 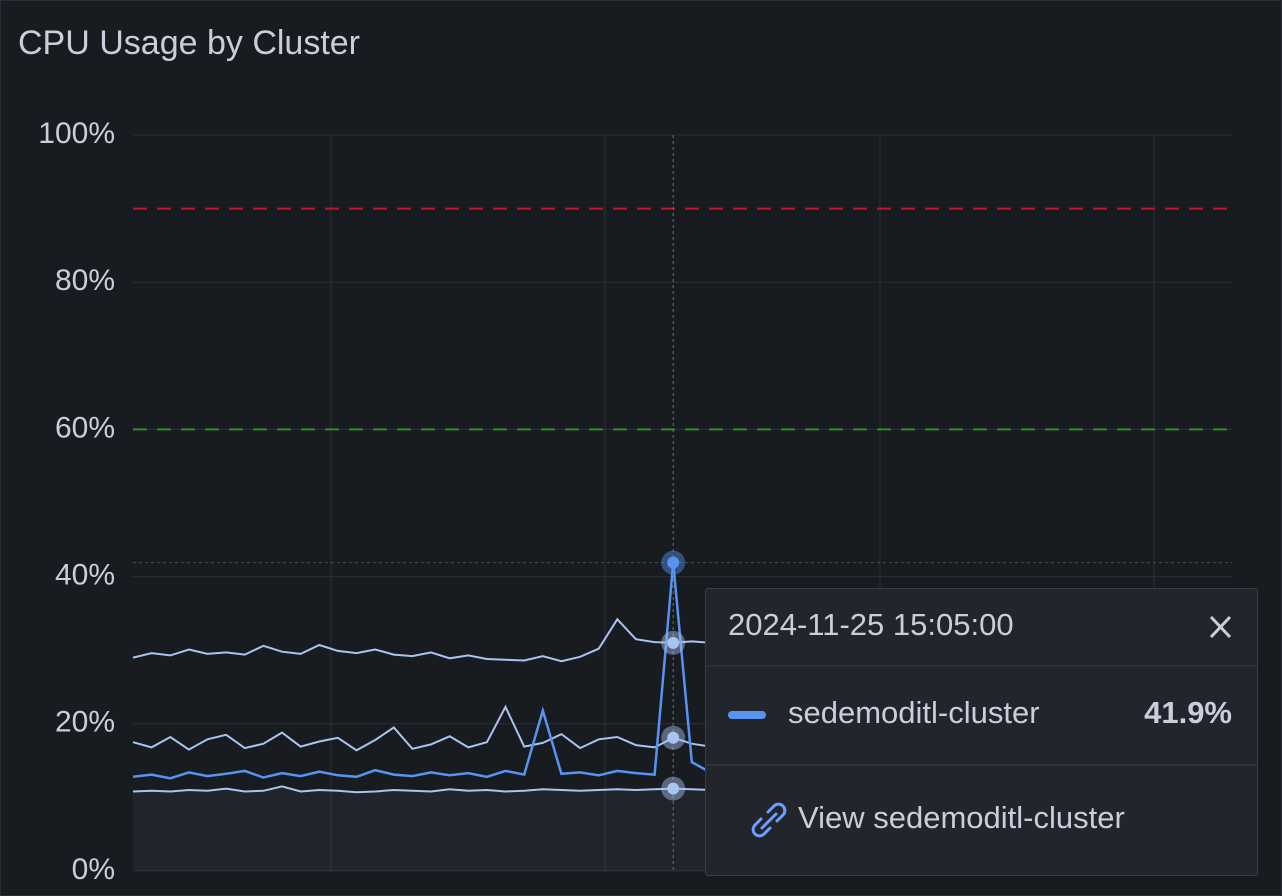 I want to click on link-icon, so click(x=769, y=820).